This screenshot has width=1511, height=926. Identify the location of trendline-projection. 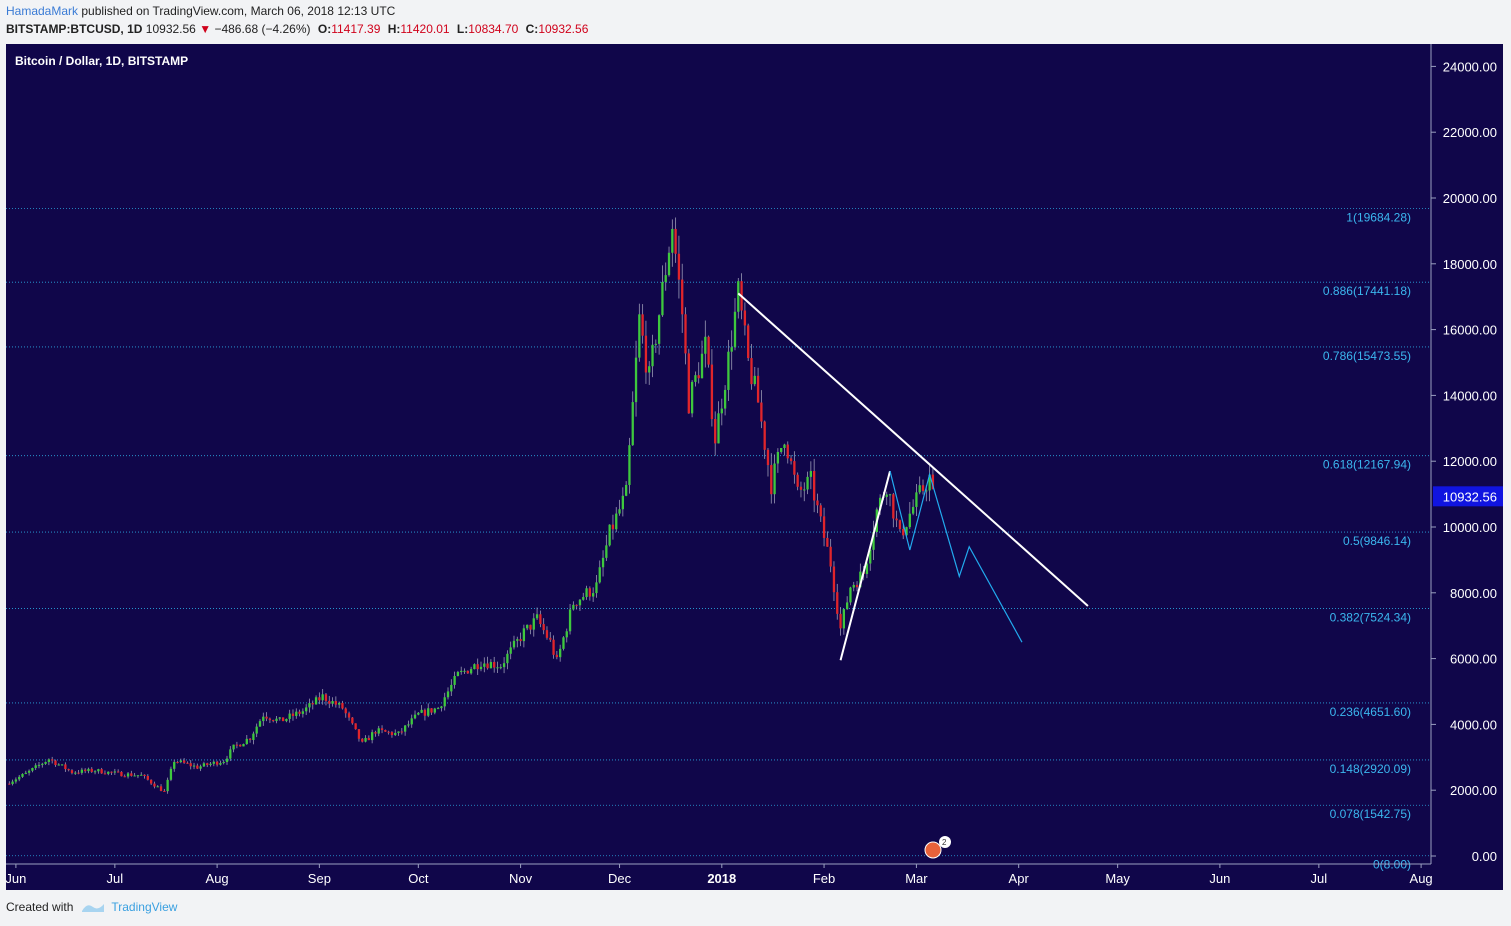
(956, 556).